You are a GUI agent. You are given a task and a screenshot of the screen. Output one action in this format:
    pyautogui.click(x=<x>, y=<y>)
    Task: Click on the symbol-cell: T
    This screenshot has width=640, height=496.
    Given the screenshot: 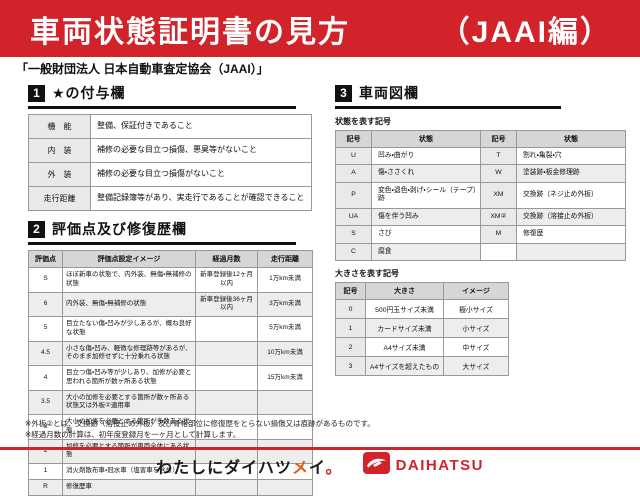 What is the action you would take?
    pyautogui.click(x=498, y=156)
    